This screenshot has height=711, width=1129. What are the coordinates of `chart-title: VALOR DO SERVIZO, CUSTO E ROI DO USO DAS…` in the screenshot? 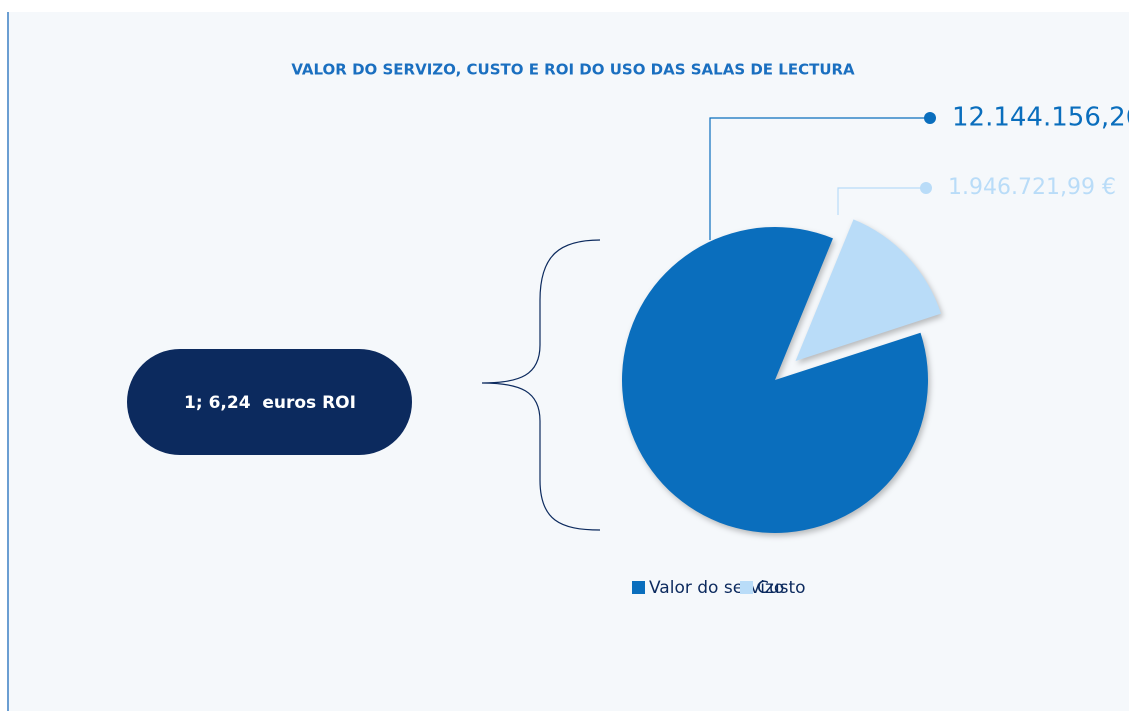 It's located at (573, 70).